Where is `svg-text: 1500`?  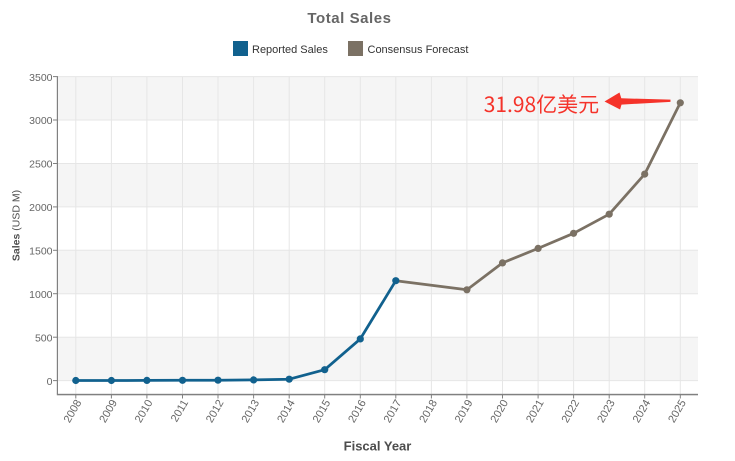
svg-text: 1500 is located at coordinates (41, 252).